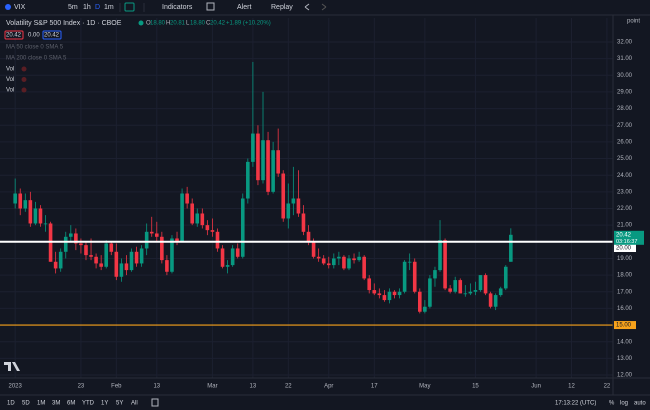  What do you see at coordinates (248, 24) in the screenshot?
I see `change: +1.89 (+10.20%)` at bounding box center [248, 24].